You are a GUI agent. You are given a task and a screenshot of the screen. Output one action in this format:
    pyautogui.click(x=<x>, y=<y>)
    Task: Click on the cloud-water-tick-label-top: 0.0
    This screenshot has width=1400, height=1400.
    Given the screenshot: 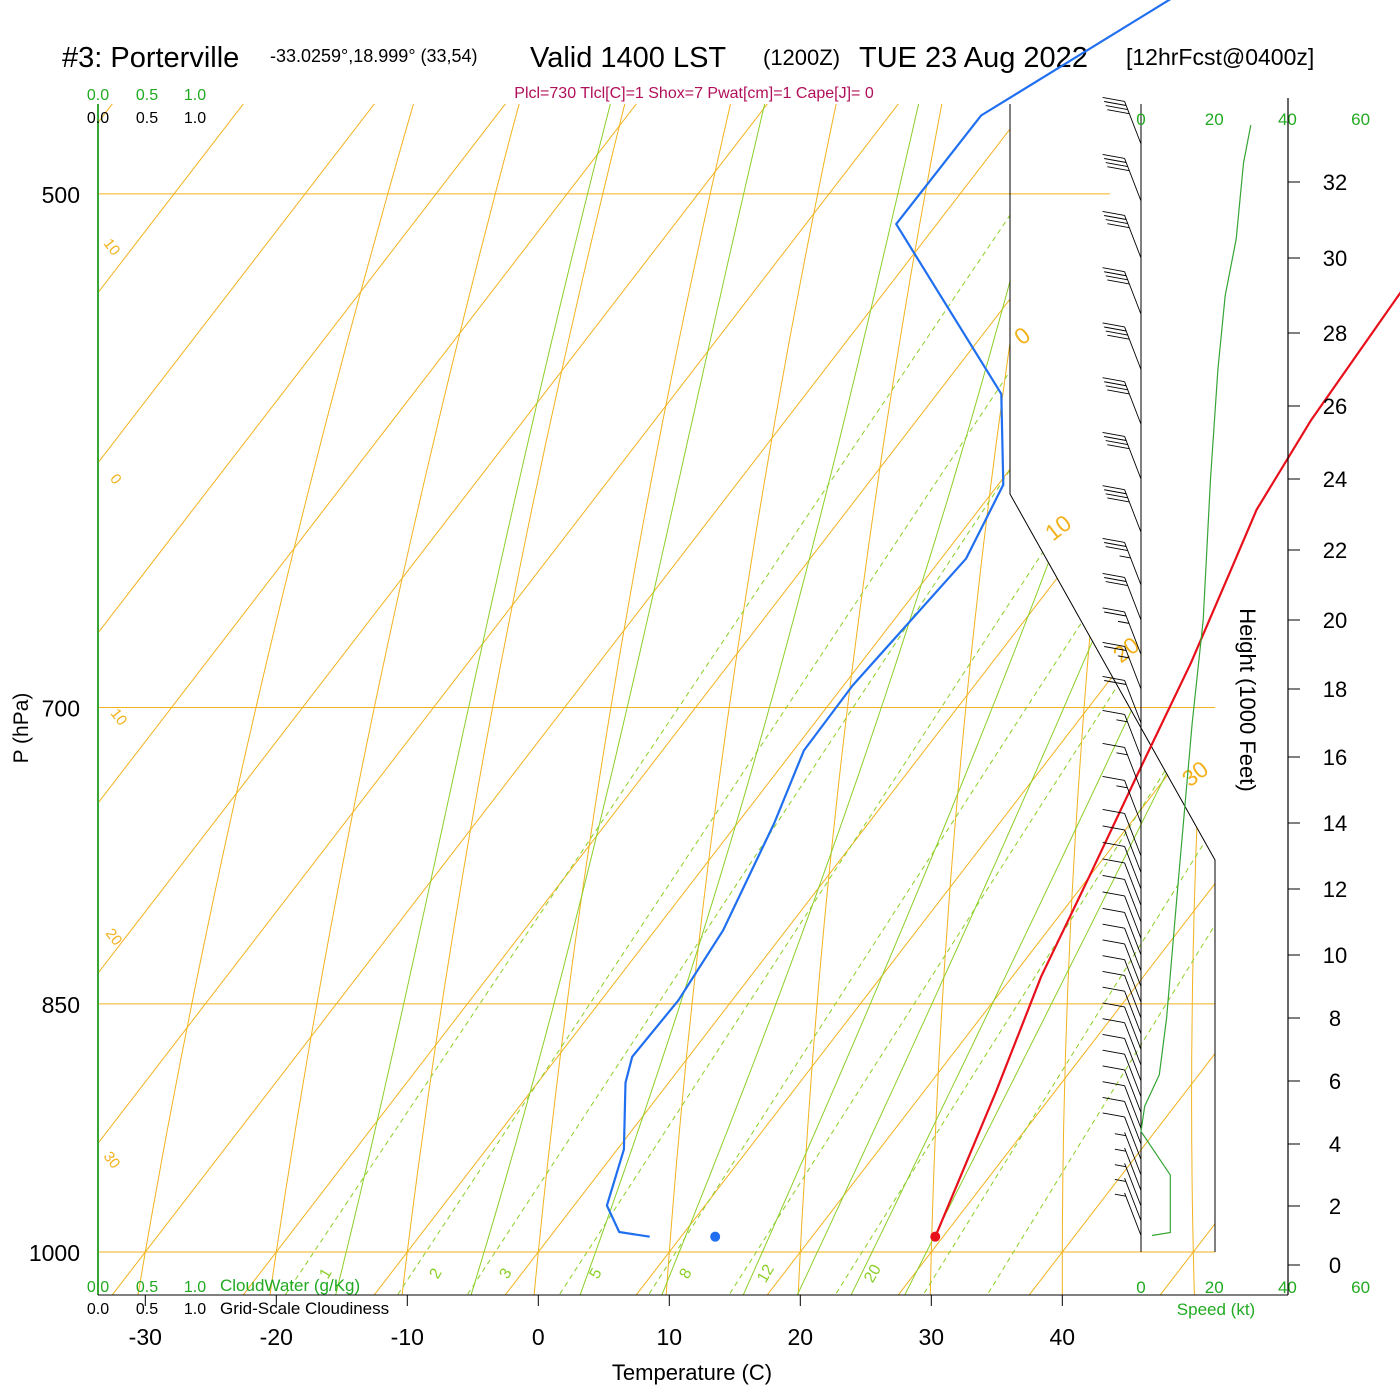 What is the action you would take?
    pyautogui.click(x=98, y=95)
    